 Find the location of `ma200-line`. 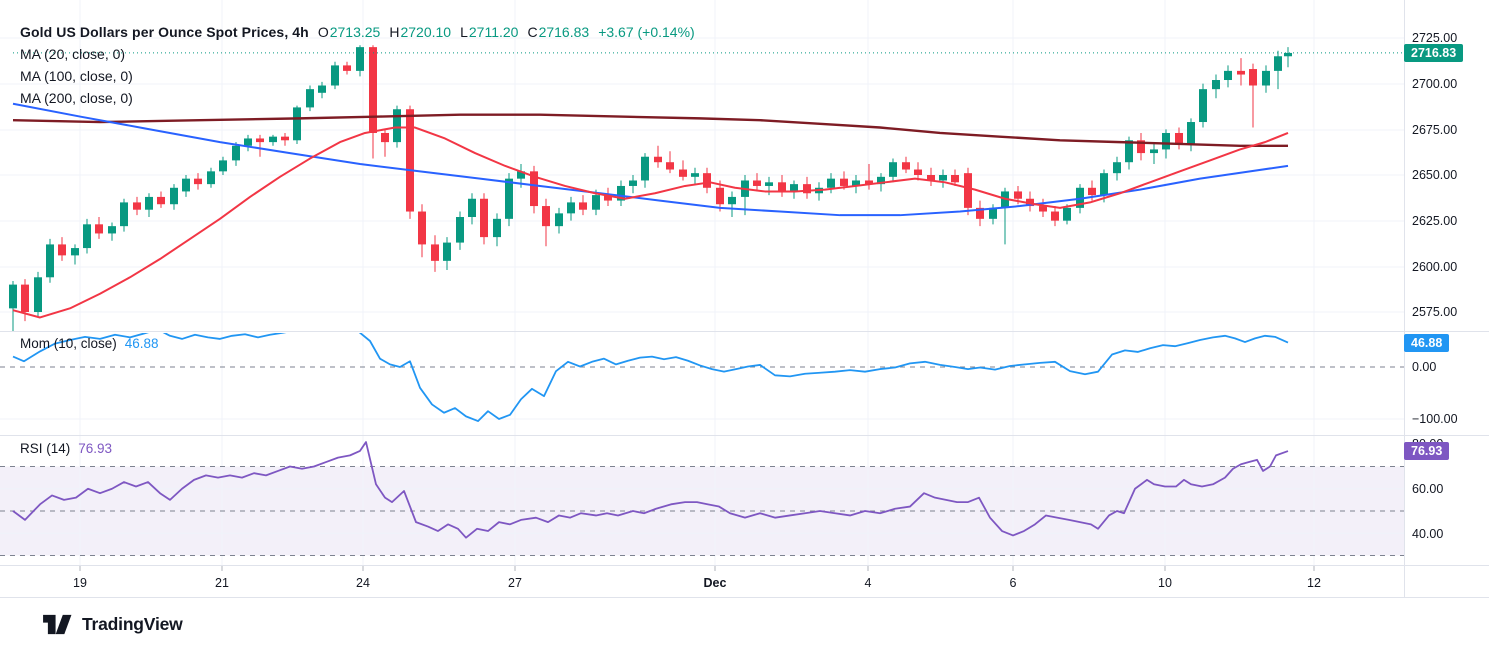

ma200-line is located at coordinates (650, 130).